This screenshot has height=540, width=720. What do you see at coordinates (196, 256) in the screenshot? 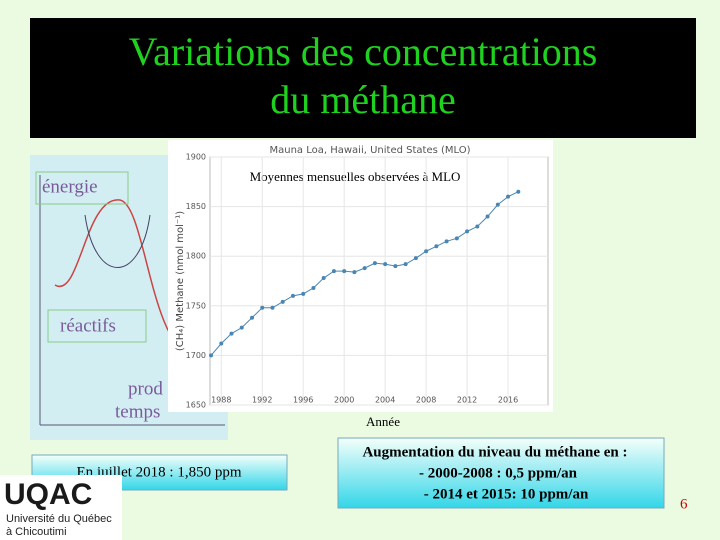
I see `y-tick-label: 1800` at bounding box center [196, 256].